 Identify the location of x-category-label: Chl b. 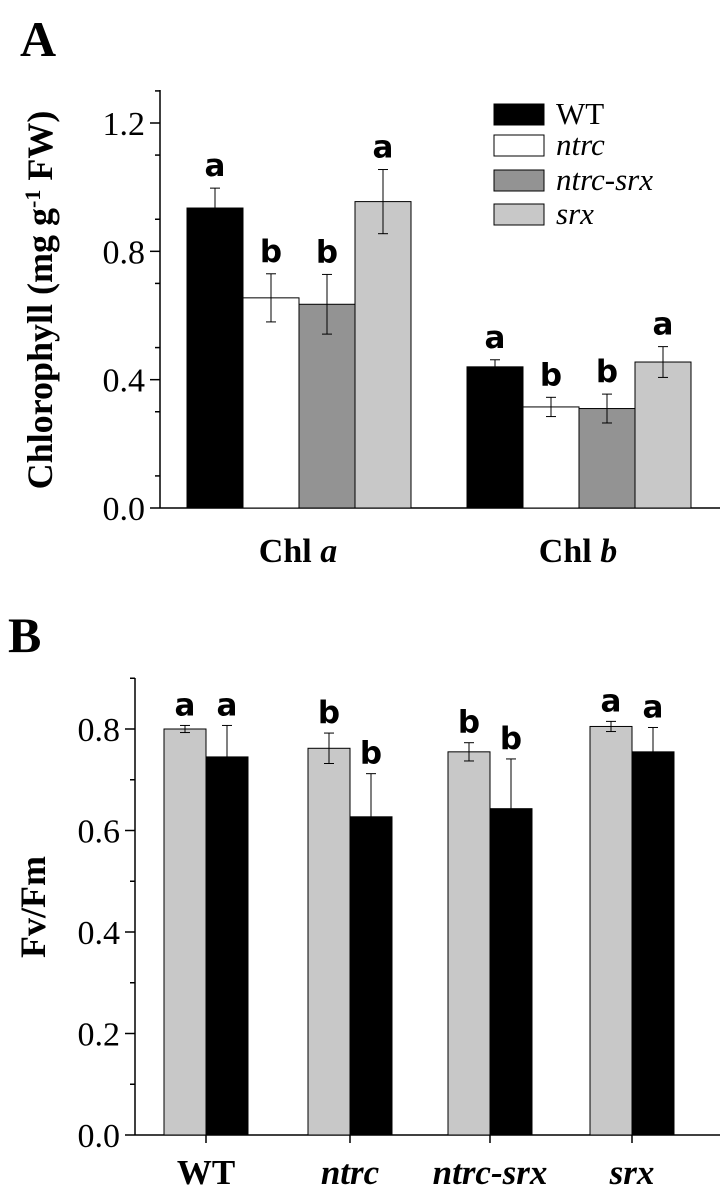
(578, 551).